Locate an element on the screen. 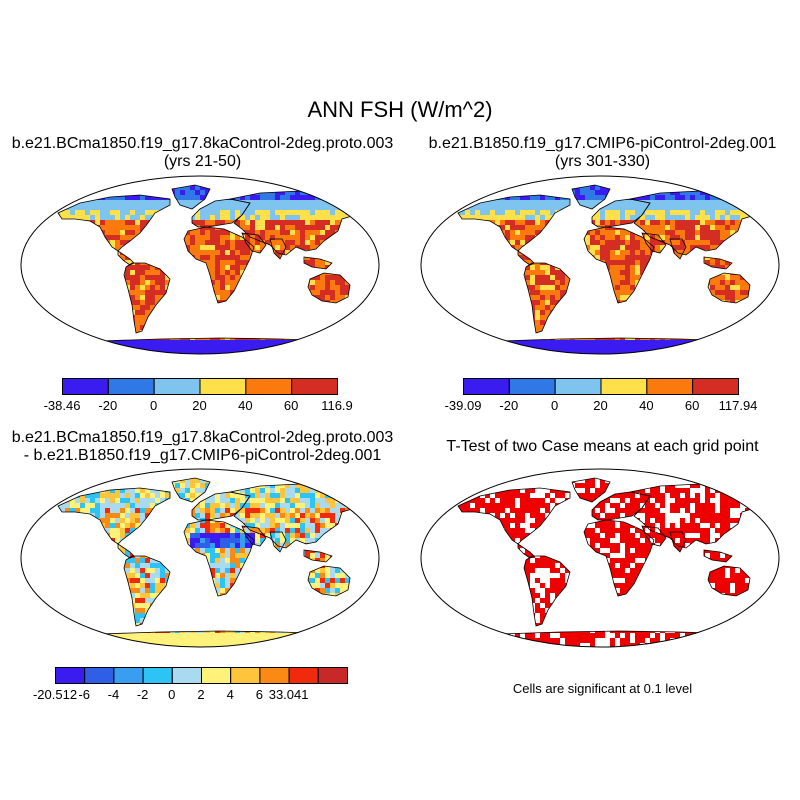  colorbar-tick-label: -4 is located at coordinates (113, 694).